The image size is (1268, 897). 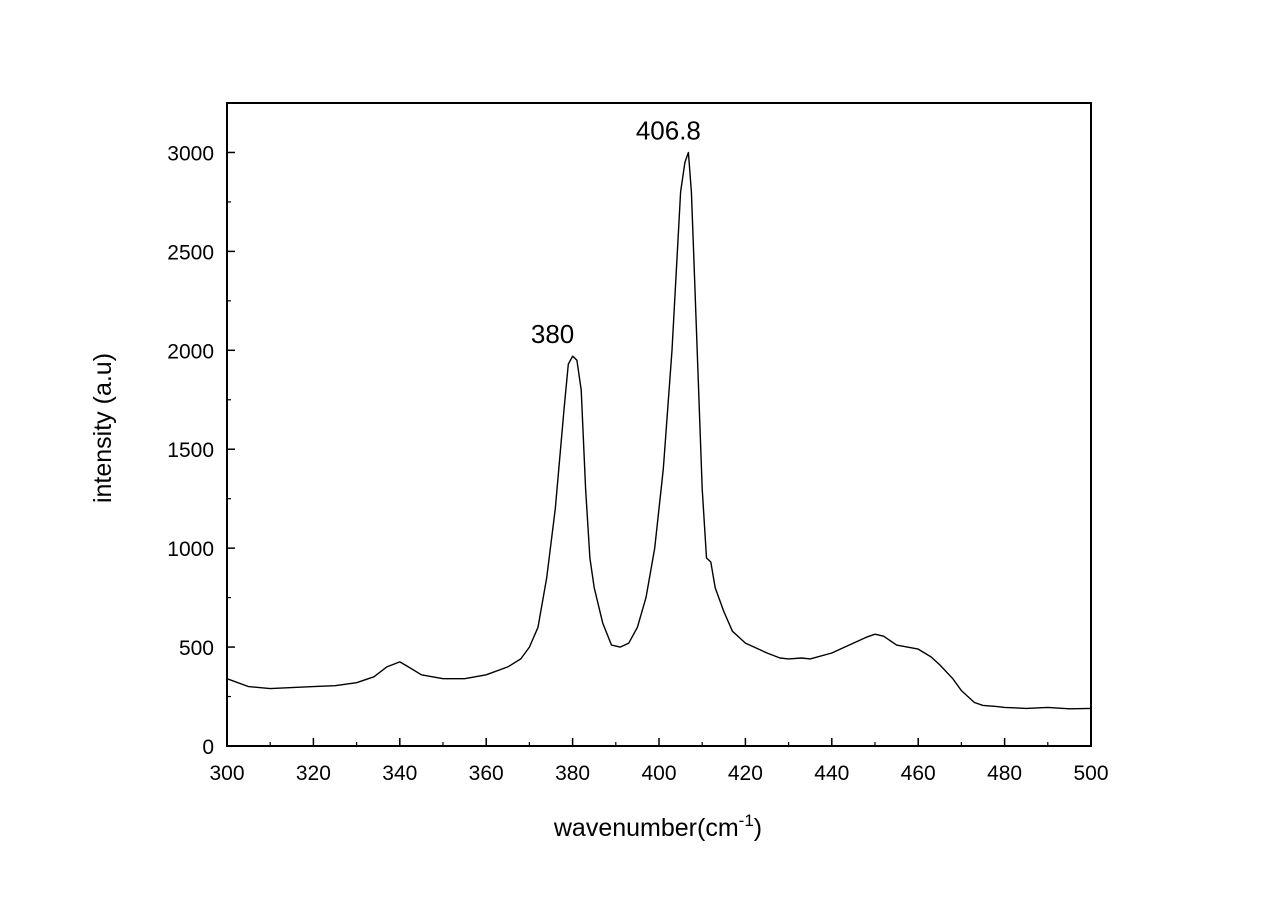 I want to click on y-axis-title: intensity (a.u), so click(x=103, y=428).